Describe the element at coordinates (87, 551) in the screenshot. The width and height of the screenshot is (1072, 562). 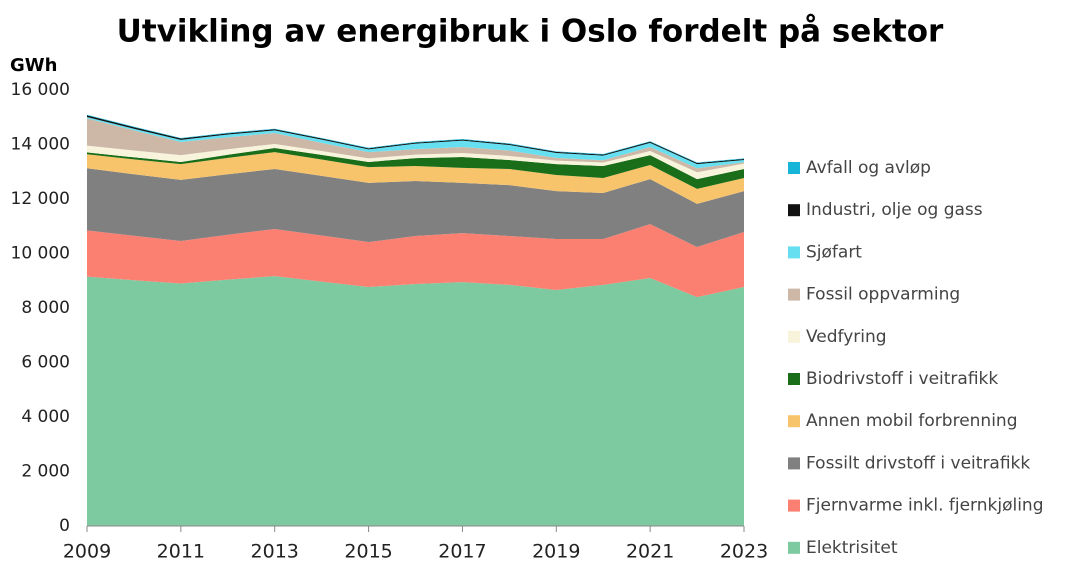
I see `x-tick-label: 2009` at that location.